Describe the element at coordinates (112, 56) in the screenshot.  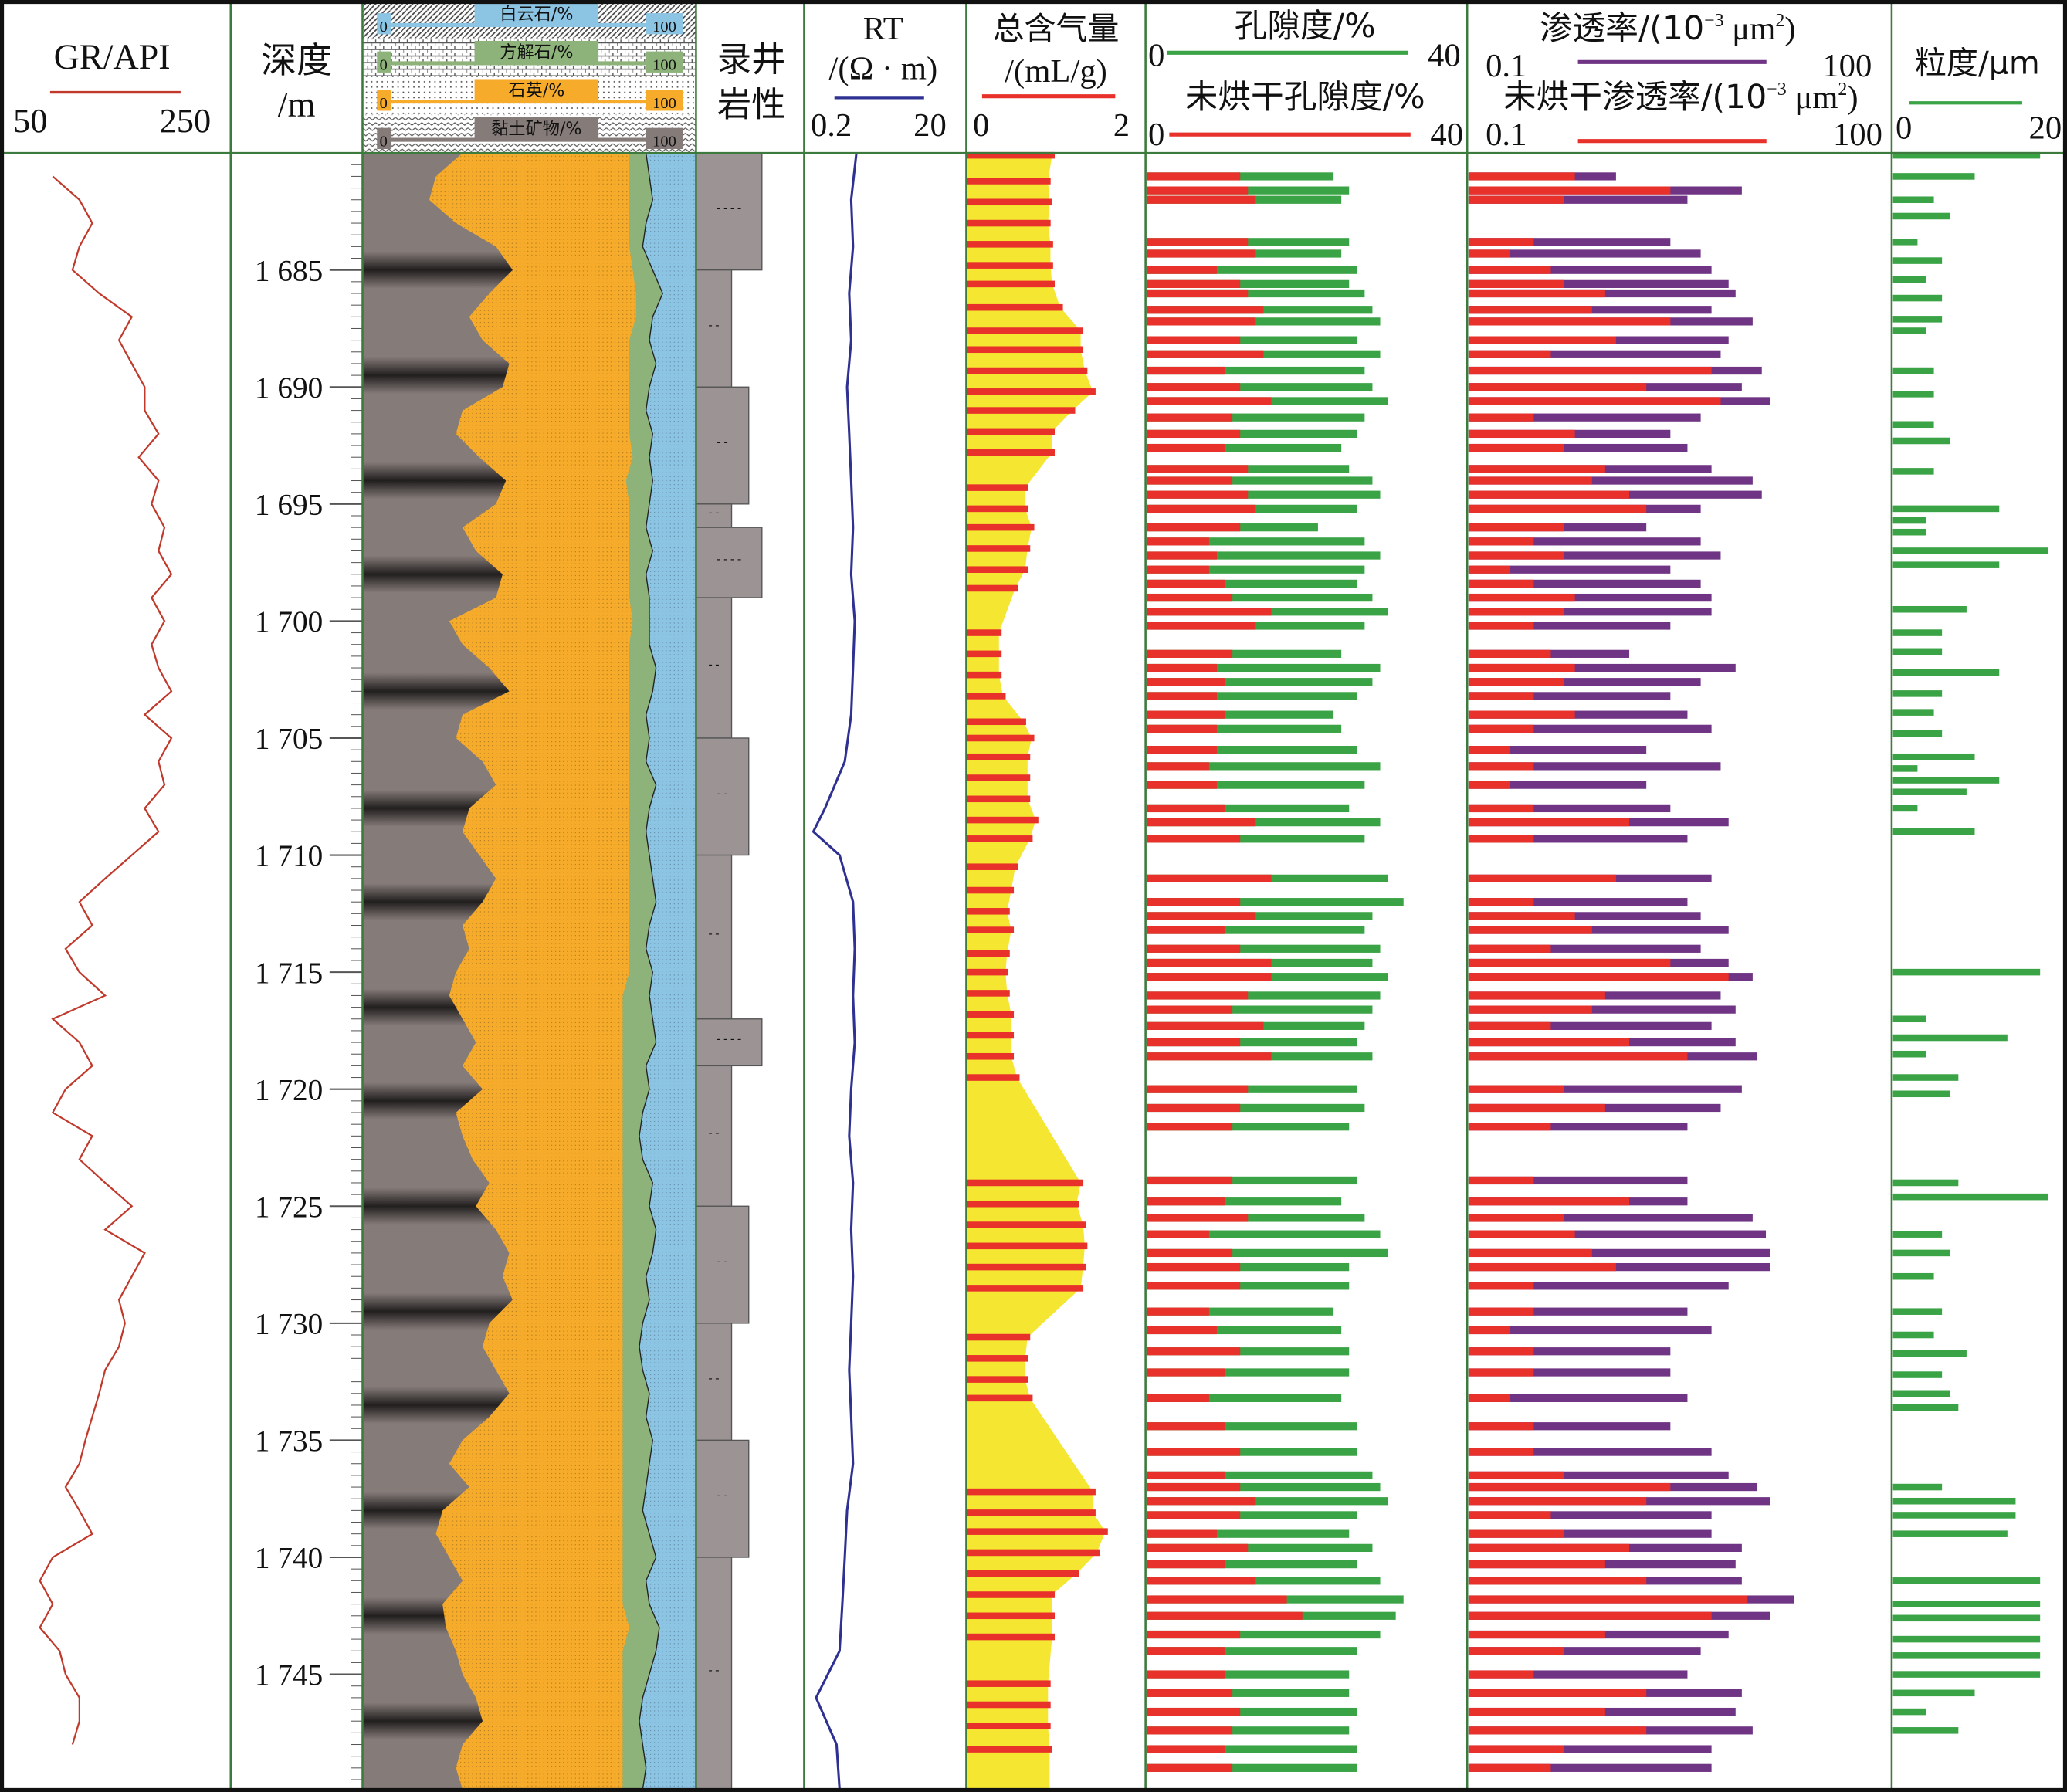
I see `gr-title: GR/API` at that location.